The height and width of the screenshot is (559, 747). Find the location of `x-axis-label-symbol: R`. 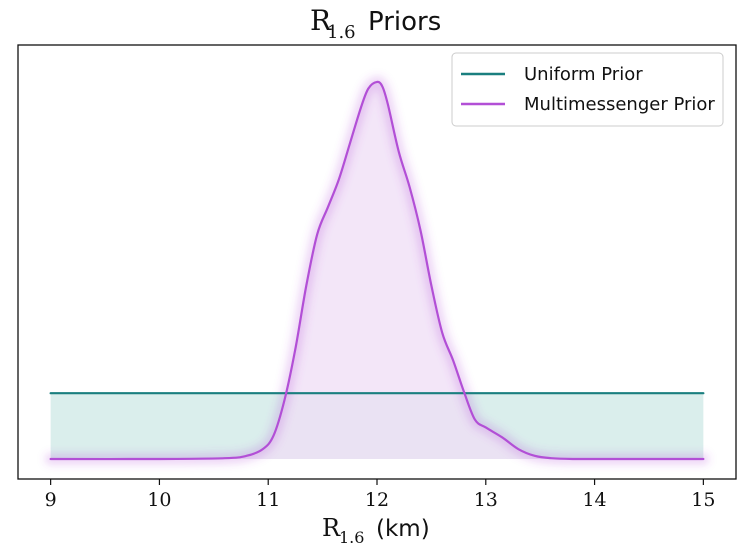

x-axis-label-symbol: R is located at coordinates (331, 528).